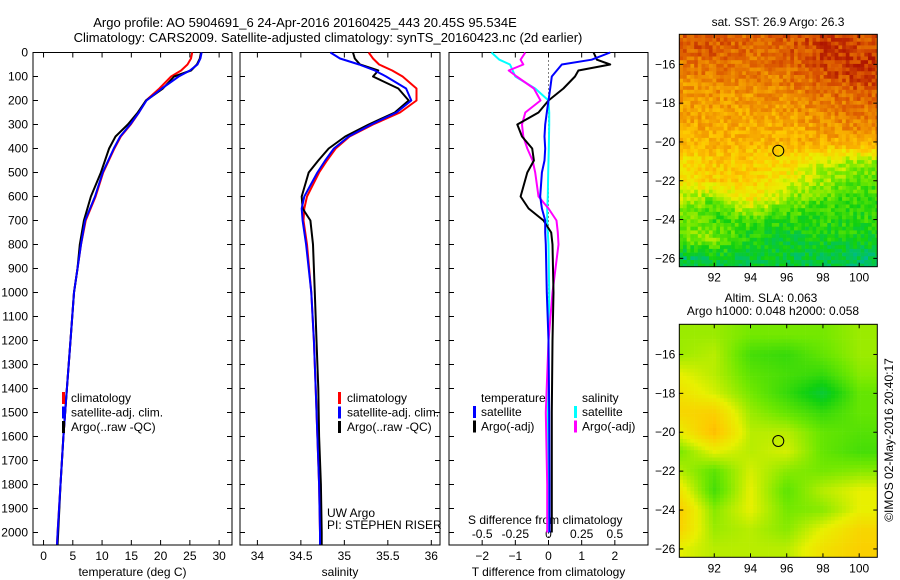 This screenshot has width=900, height=580. Describe the element at coordinates (18, 101) in the screenshot. I see `y-tick-label: 200` at that location.